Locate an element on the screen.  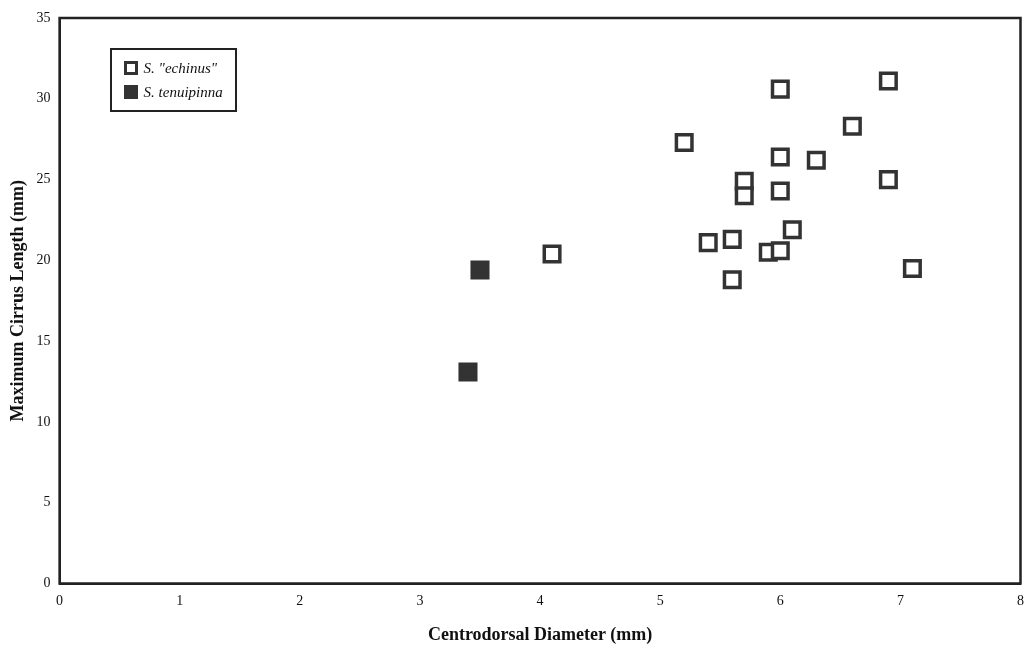
x-tick-label: 4 is located at coordinates (540, 600).